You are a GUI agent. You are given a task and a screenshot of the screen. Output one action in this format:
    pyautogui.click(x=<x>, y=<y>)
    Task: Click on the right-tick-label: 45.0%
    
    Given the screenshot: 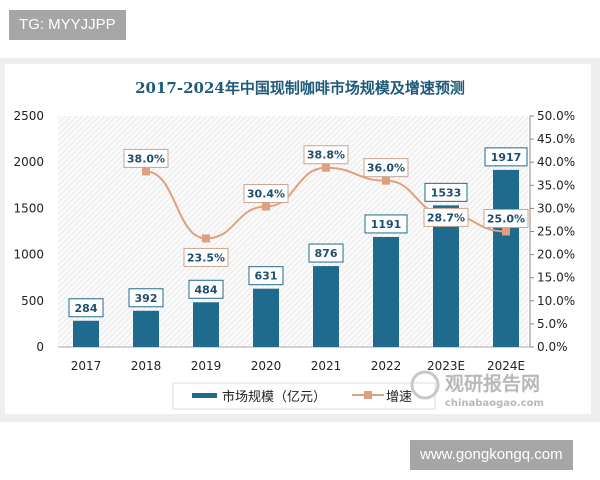 What is the action you would take?
    pyautogui.click(x=556, y=139)
    